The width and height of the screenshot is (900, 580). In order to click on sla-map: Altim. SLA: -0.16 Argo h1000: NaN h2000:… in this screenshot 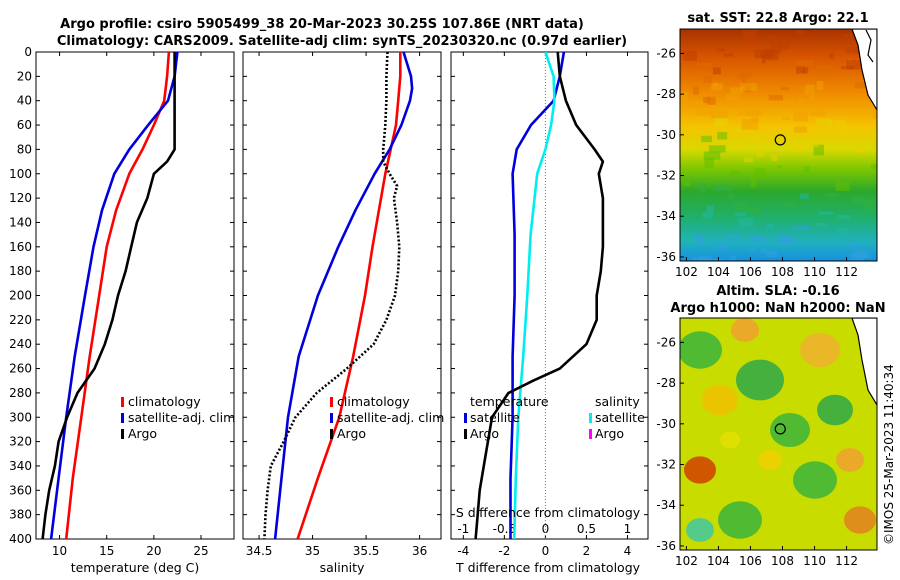, I will do `click(770, 426)`.